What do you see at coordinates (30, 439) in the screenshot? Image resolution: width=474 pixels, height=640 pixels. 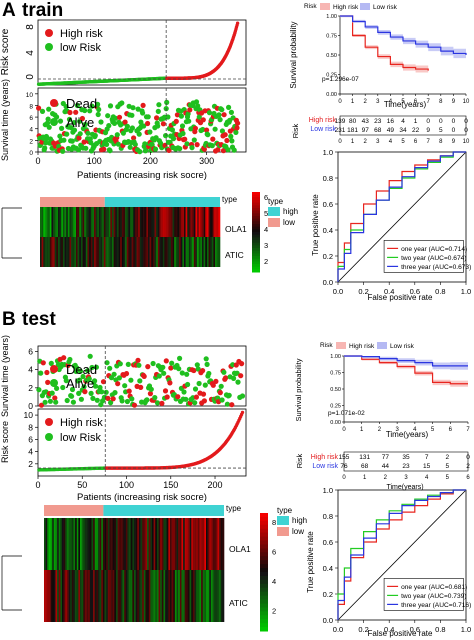 I see `y-tick-label: 6` at bounding box center [30, 439].